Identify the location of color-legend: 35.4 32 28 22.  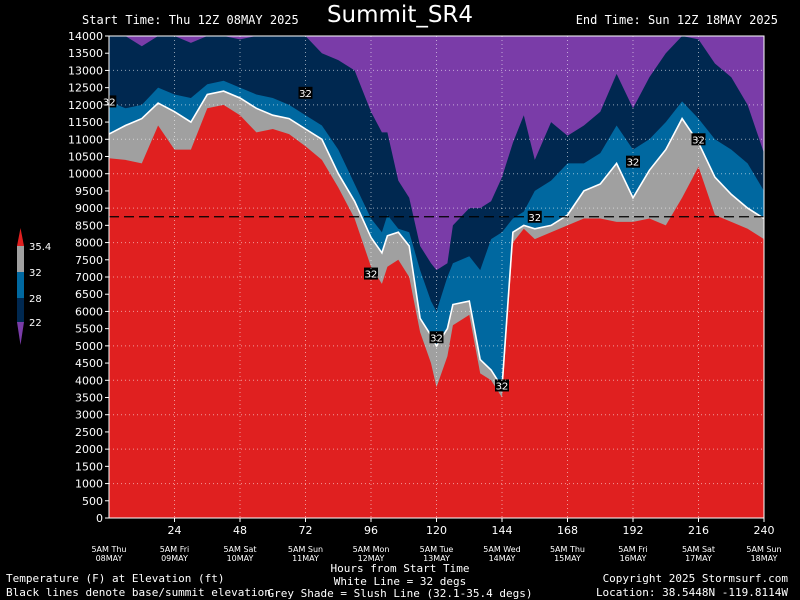
(34, 286).